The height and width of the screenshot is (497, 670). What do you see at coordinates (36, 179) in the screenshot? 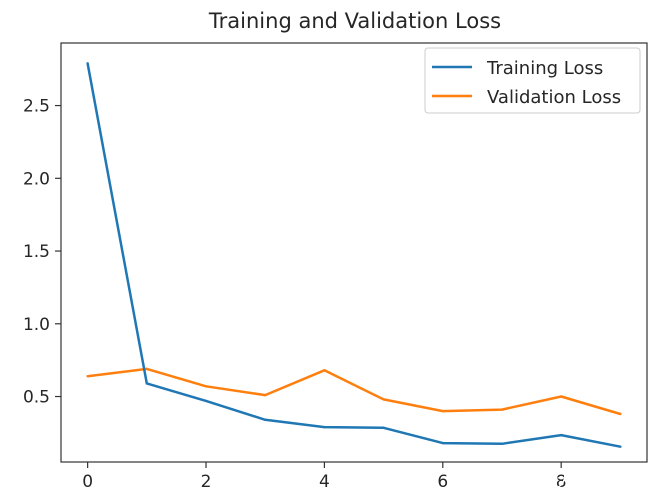
I see `y-tick-label: 2.0` at bounding box center [36, 179].